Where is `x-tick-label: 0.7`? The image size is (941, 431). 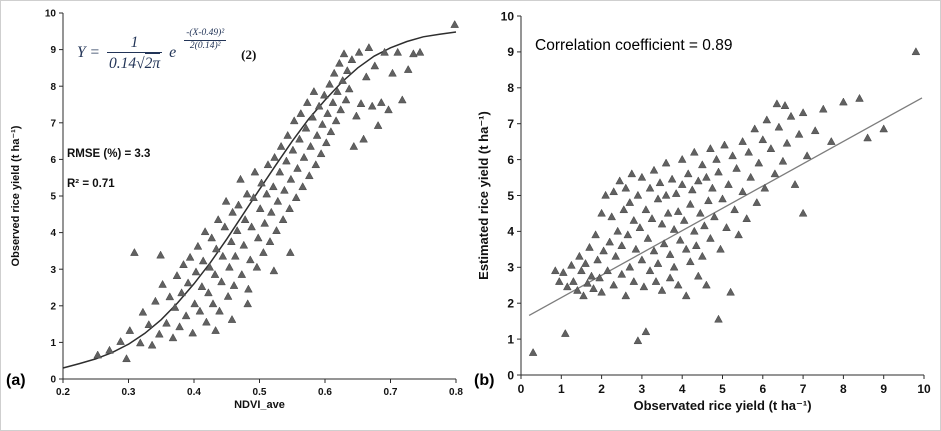 x-tick-label: 0.7 is located at coordinates (391, 392).